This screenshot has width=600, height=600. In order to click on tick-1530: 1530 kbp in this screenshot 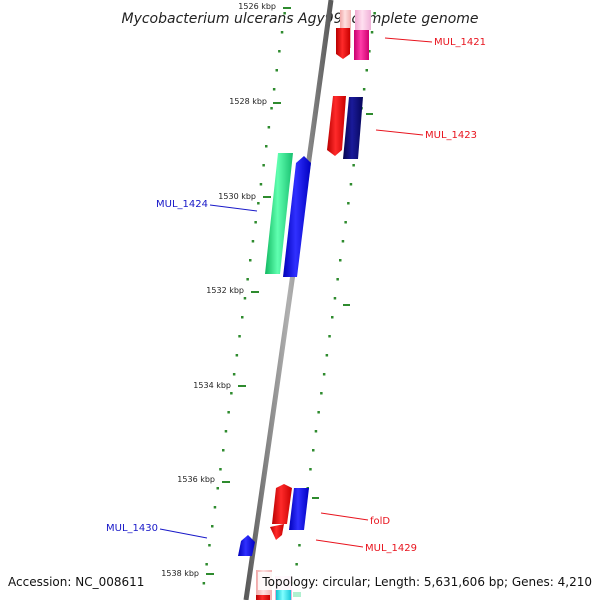, I will do `click(244, 196)`.